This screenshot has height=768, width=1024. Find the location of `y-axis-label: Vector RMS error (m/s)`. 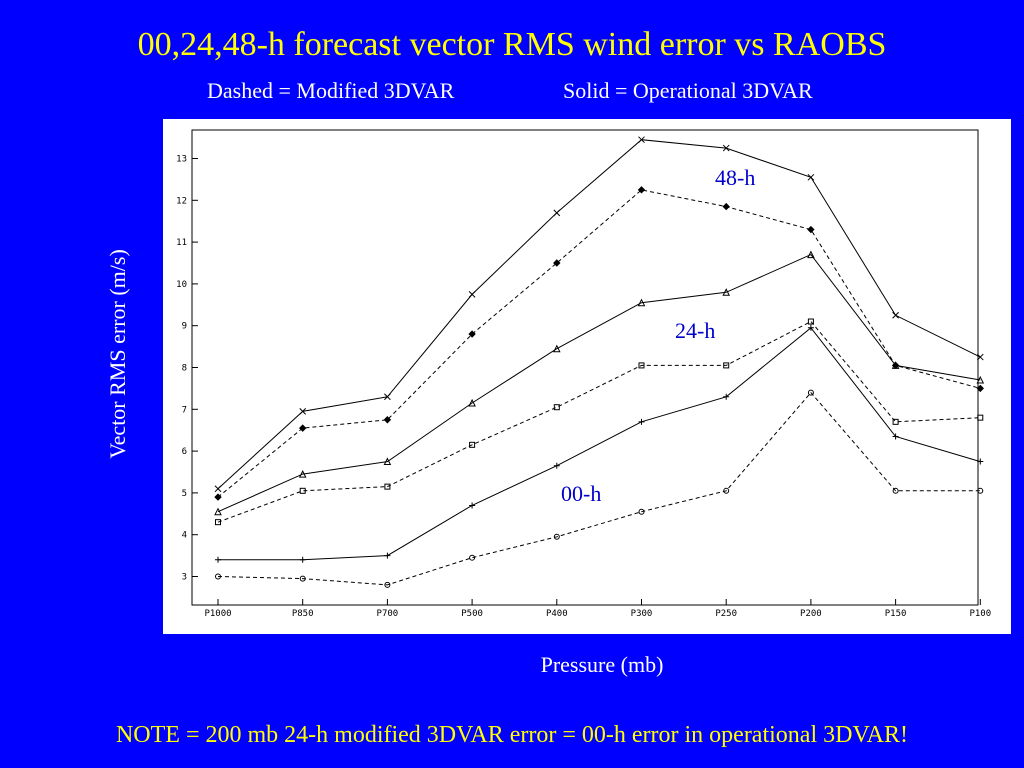

y-axis-label: Vector RMS error (m/s) is located at coordinates (117, 354).